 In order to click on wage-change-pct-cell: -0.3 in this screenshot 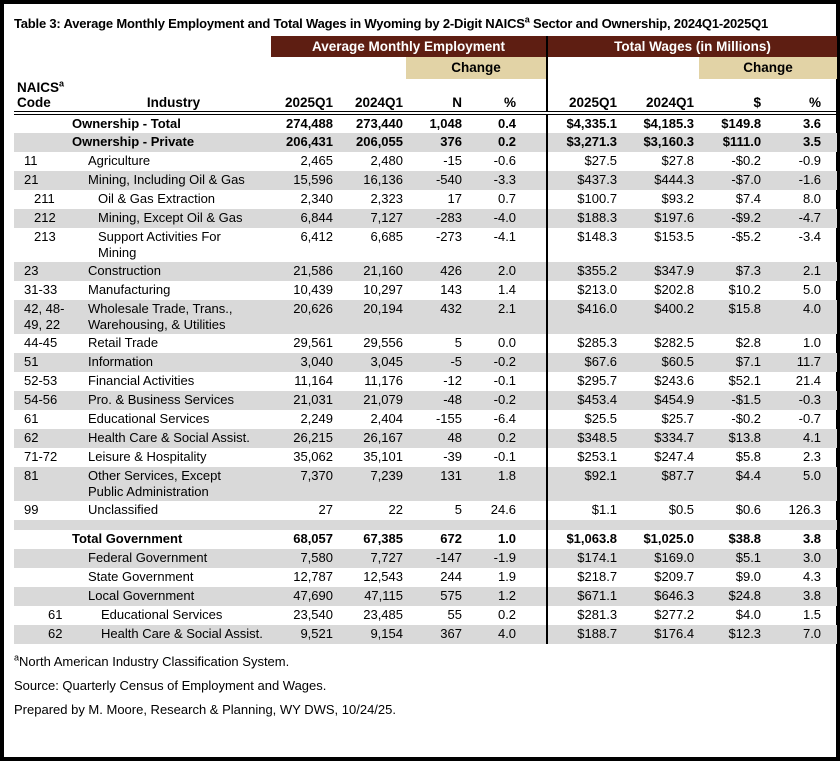, I will do `click(810, 399)`.